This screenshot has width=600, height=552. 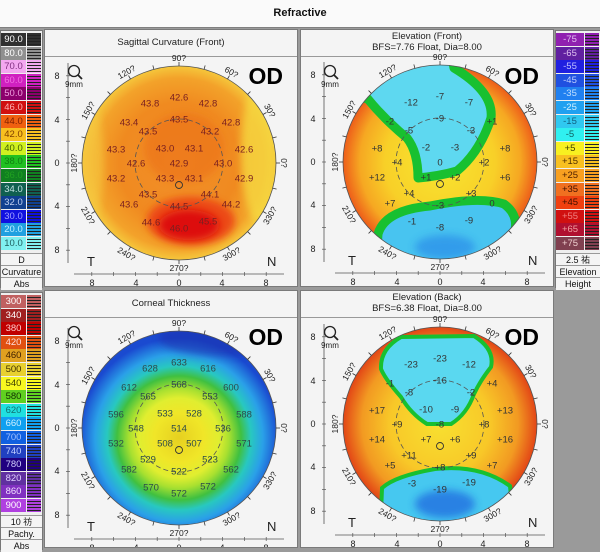 What do you see at coordinates (129, 205) in the screenshot?
I see `map-value: 43.6` at bounding box center [129, 205].